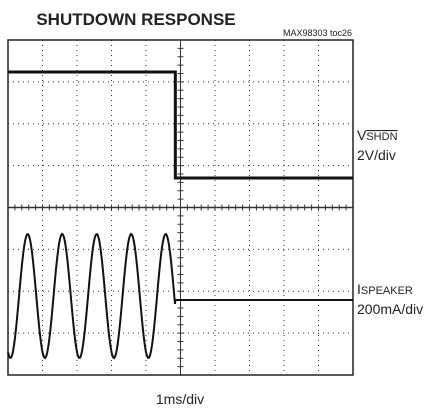 This screenshot has height=411, width=428. What do you see at coordinates (317, 33) in the screenshot?
I see `note: MAX98303 toc26` at bounding box center [317, 33].